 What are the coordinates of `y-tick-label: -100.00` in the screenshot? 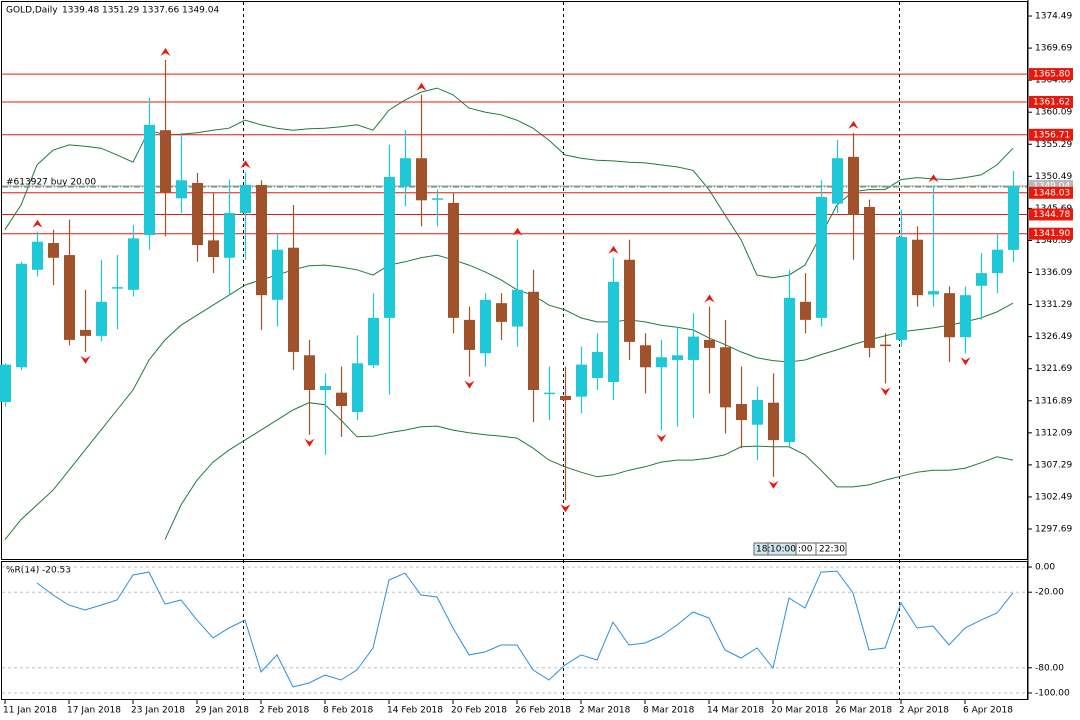 It's located at (1052, 693).